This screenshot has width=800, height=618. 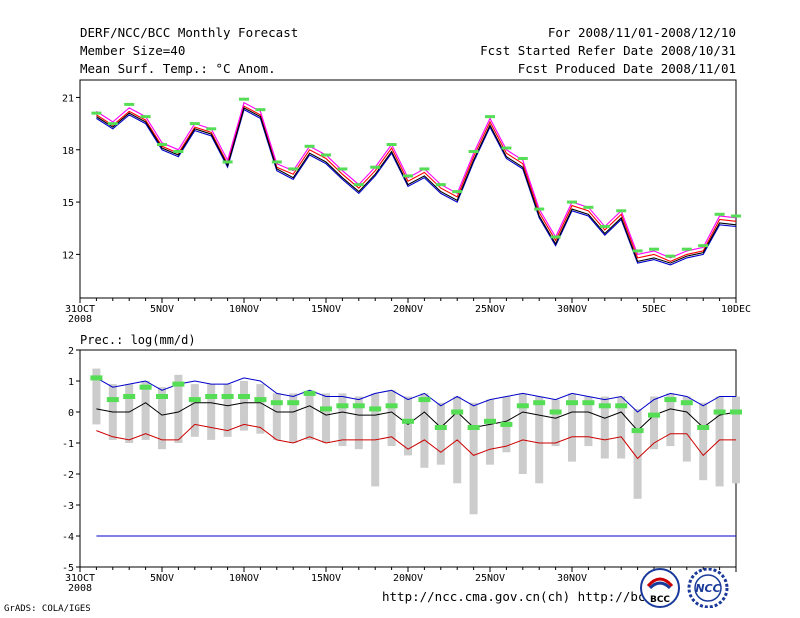 I want to click on y-tick-label: -1, so click(x=68, y=444).